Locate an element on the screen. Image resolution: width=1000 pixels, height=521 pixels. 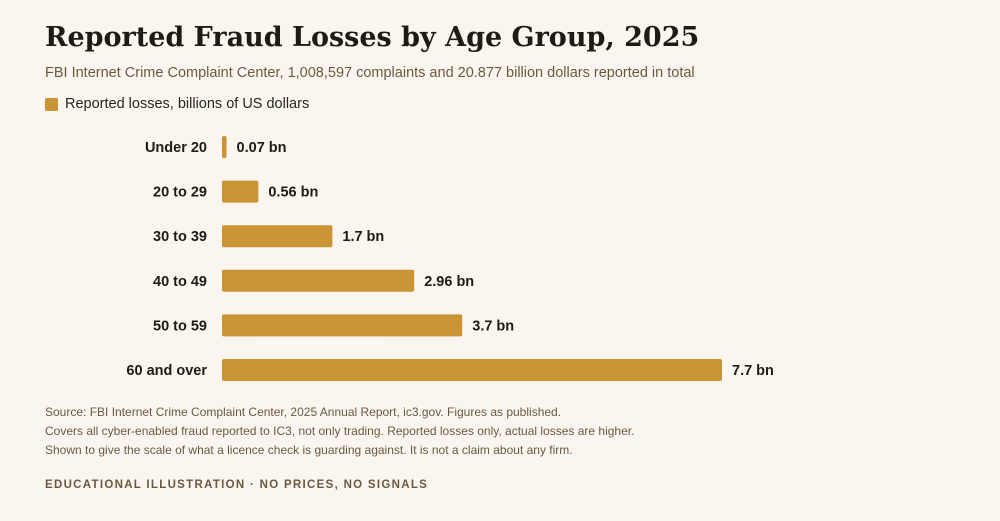
legend: Reported losses, billions of US dollars is located at coordinates (177, 104).